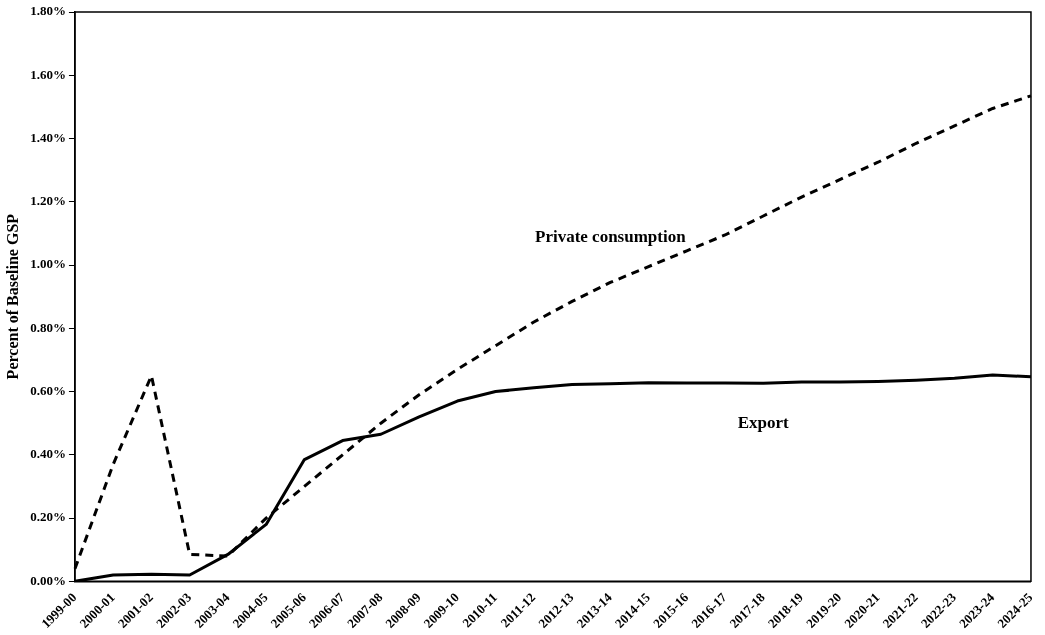 This screenshot has height=635, width=1045. What do you see at coordinates (48, 580) in the screenshot?
I see `y-tick-label: 0.00%` at bounding box center [48, 580].